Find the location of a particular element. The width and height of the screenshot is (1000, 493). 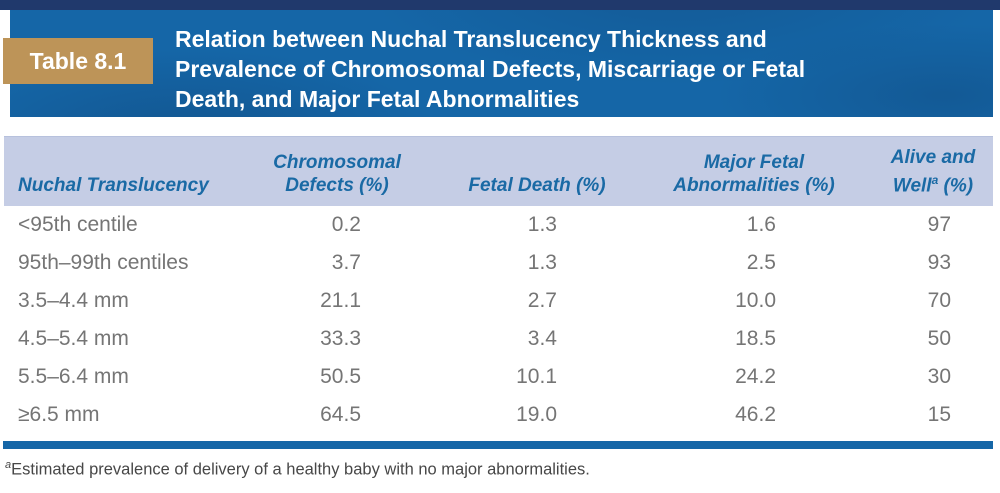

cell-alive-and-well: 97 is located at coordinates (939, 224).